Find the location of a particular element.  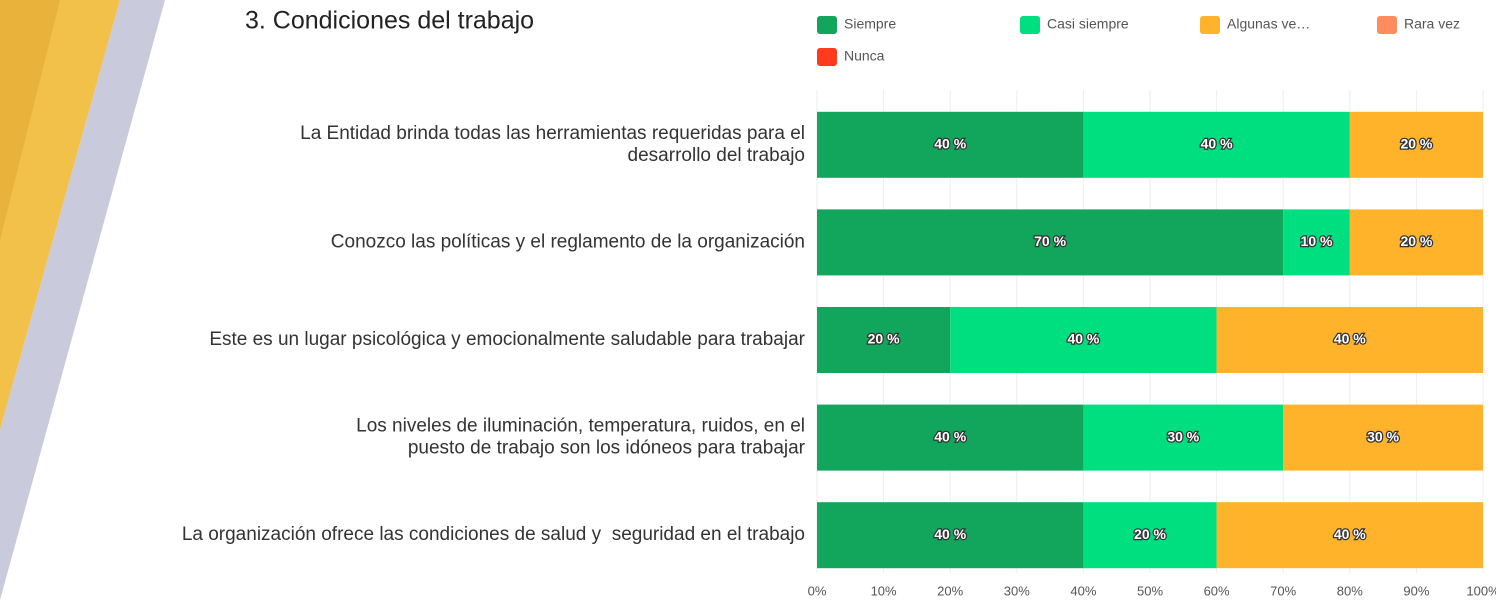

category-label: desarrollo del trabajo is located at coordinates (716, 155).